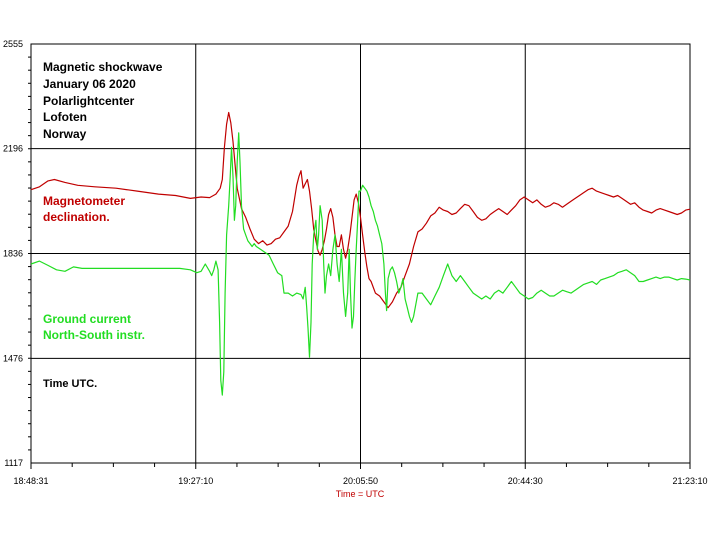  Describe the element at coordinates (103, 67) in the screenshot. I see `title-line-1: Magnetic shockwave` at that location.